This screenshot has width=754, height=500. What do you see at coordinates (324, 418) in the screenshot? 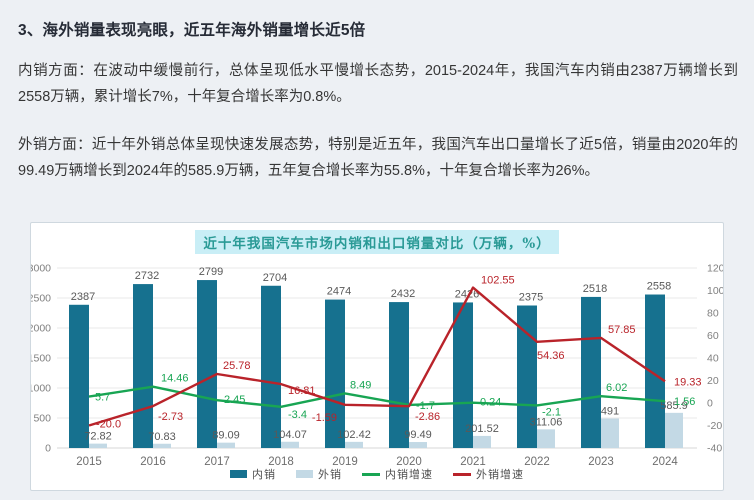
I see `growth-line-label: -1.59` at bounding box center [324, 418].